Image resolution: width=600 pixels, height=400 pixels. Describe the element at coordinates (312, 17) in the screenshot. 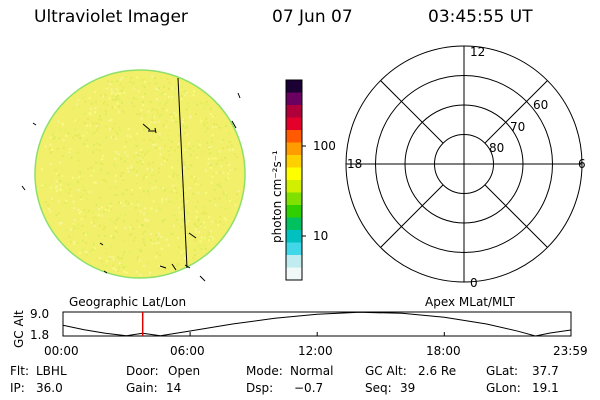

I see `date-label: 07 Jun 07` at that location.